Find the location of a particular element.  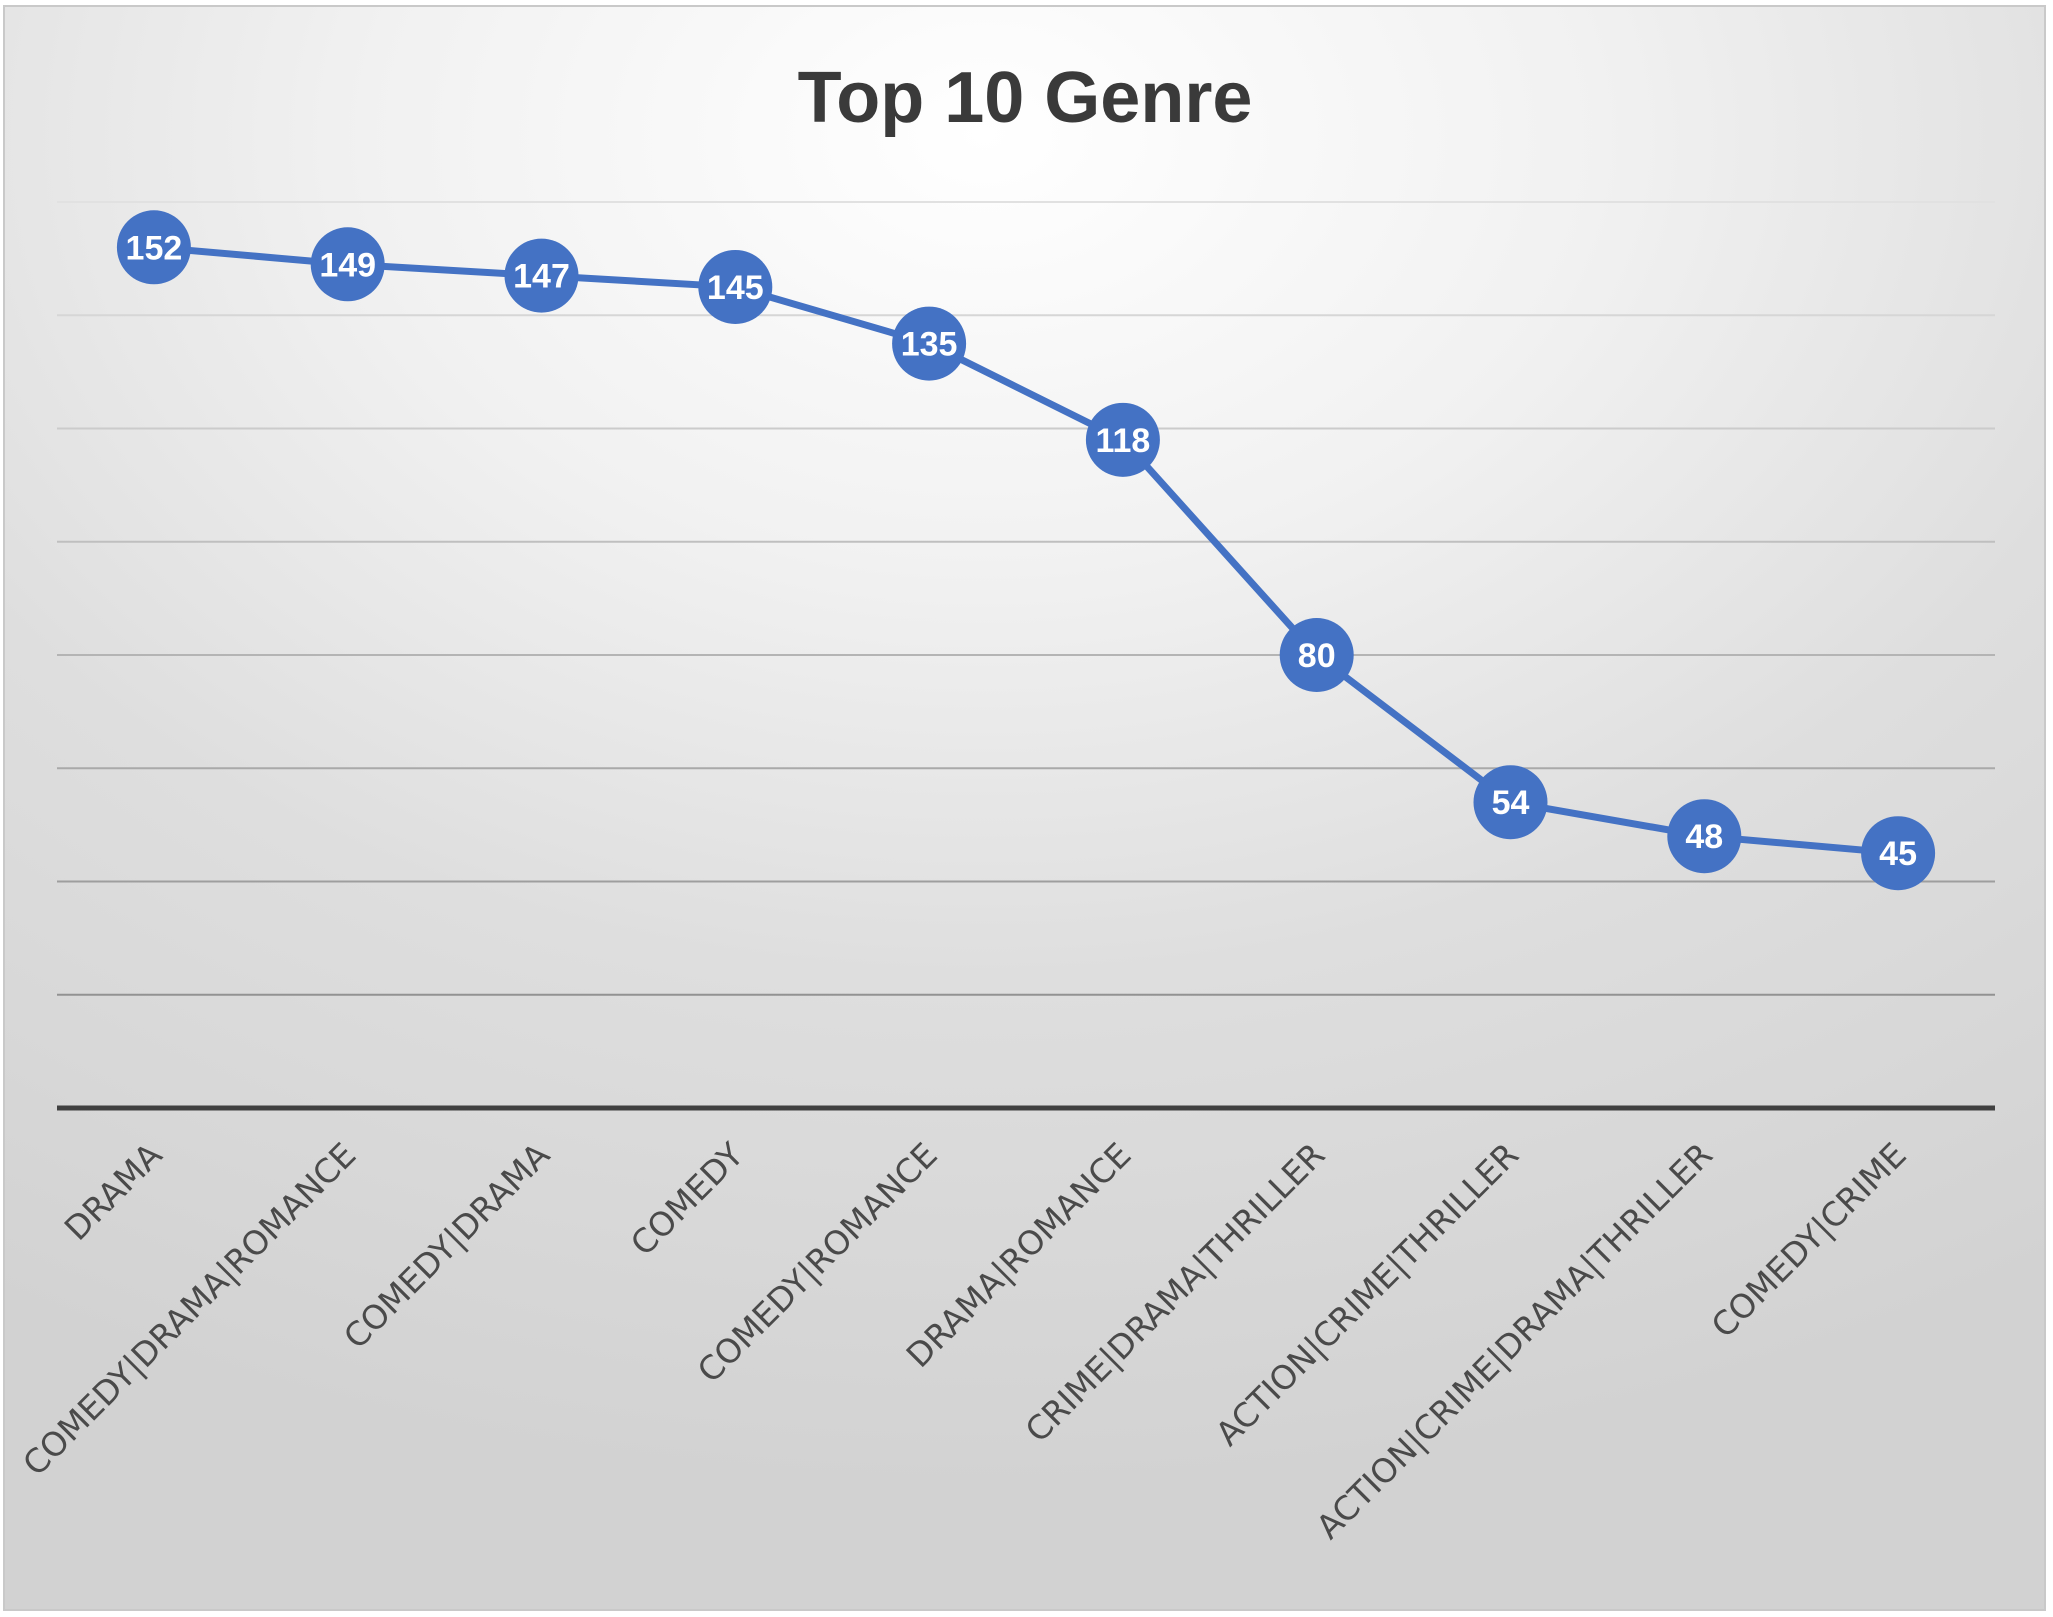

data-label: 145 is located at coordinates (735, 288).